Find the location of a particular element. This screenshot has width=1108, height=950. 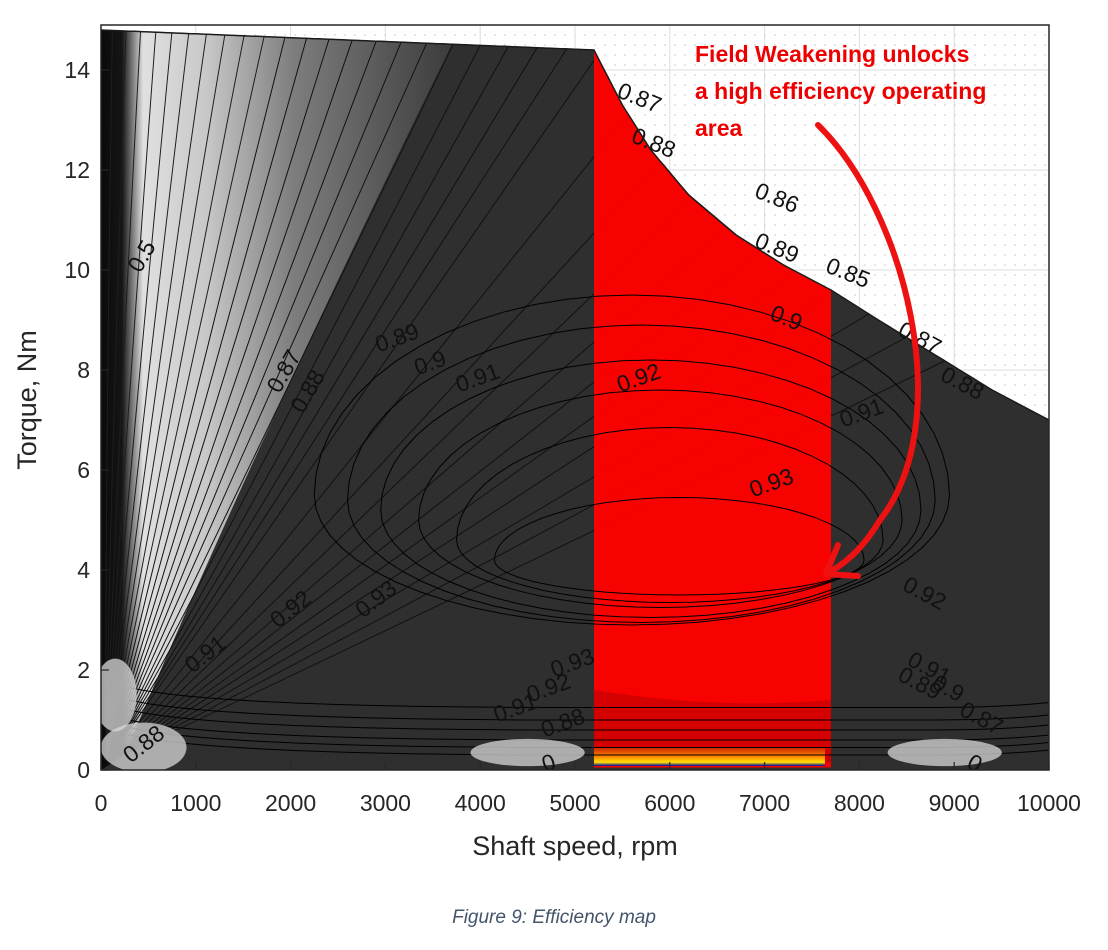

y-tick-label: 6 is located at coordinates (83, 470).